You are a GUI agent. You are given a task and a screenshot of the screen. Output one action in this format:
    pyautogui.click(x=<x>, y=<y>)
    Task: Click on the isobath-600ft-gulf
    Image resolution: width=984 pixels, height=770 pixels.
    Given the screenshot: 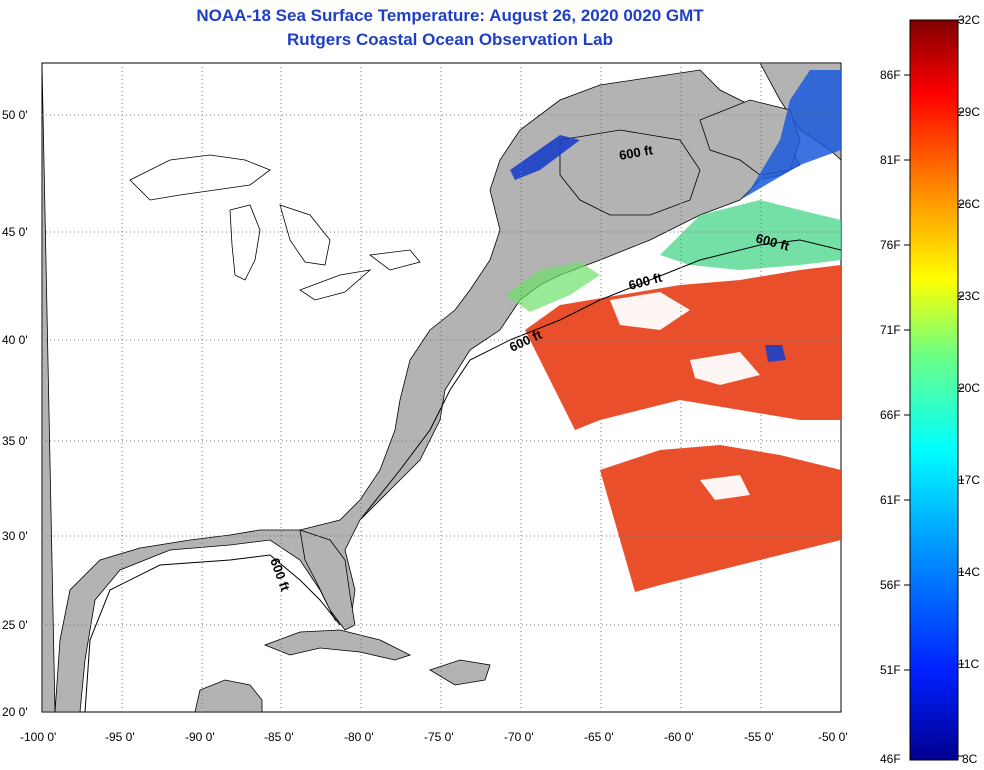 What is the action you would take?
    pyautogui.click(x=212, y=633)
    